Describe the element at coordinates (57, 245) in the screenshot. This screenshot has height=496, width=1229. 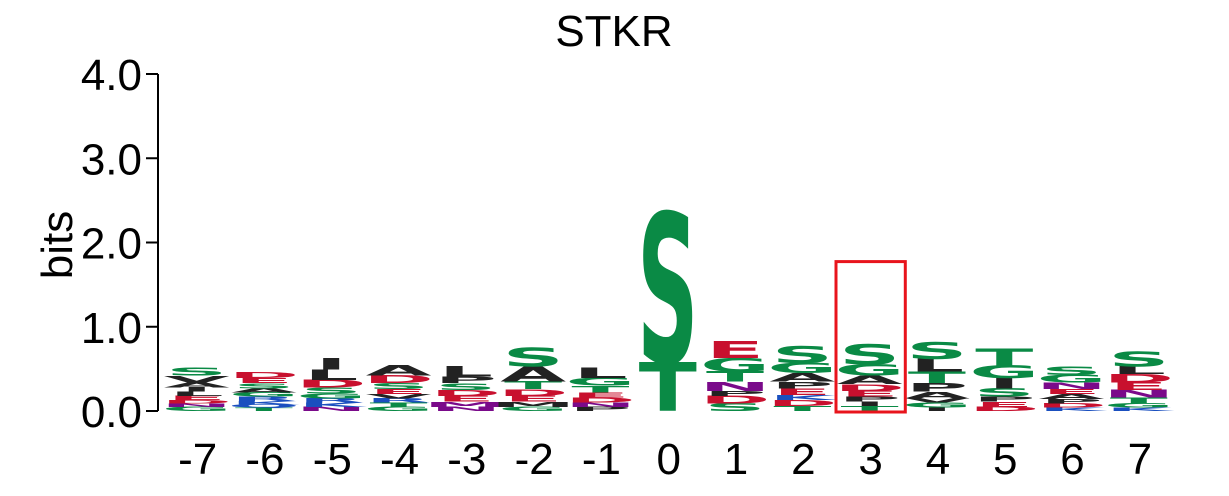
I see `y-axis-label: bits` at that location.